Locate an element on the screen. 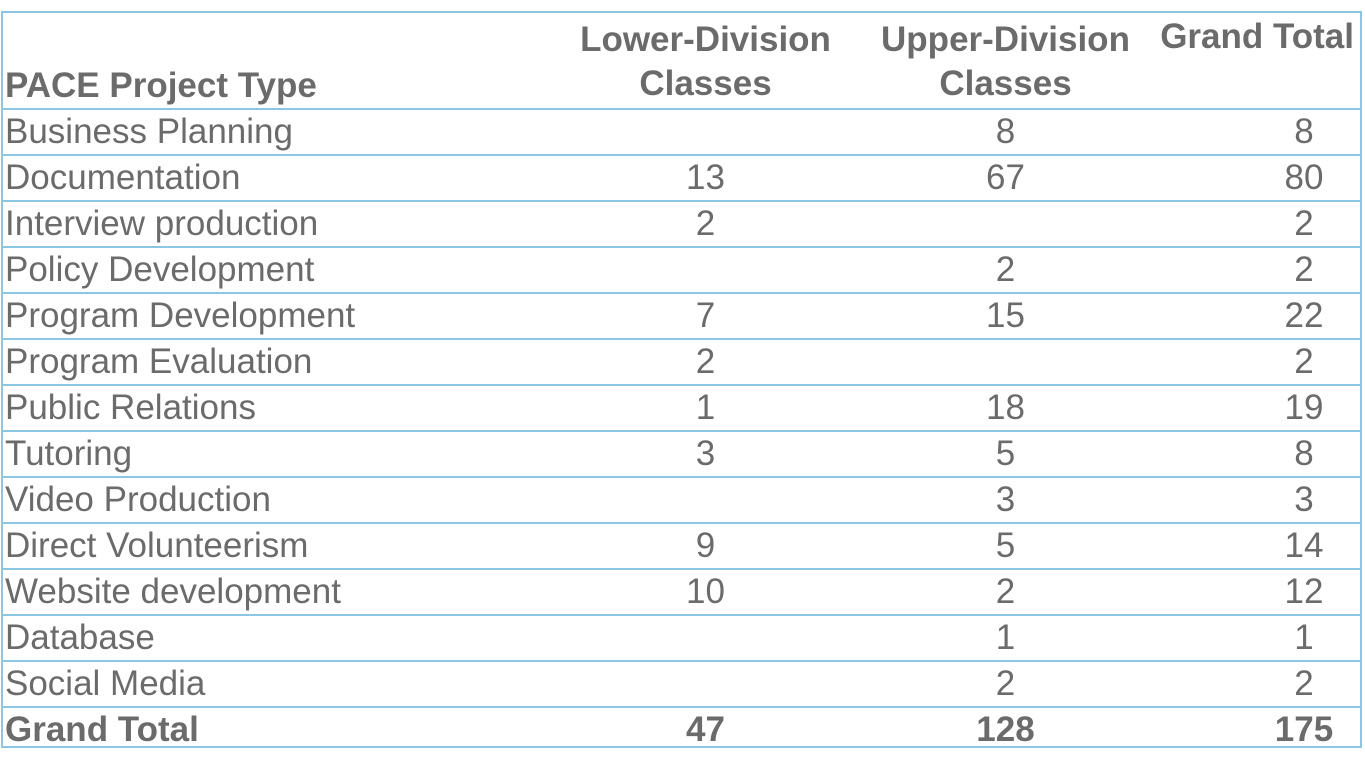 The height and width of the screenshot is (770, 1365). table-row: Database 1 1 is located at coordinates (681, 638).